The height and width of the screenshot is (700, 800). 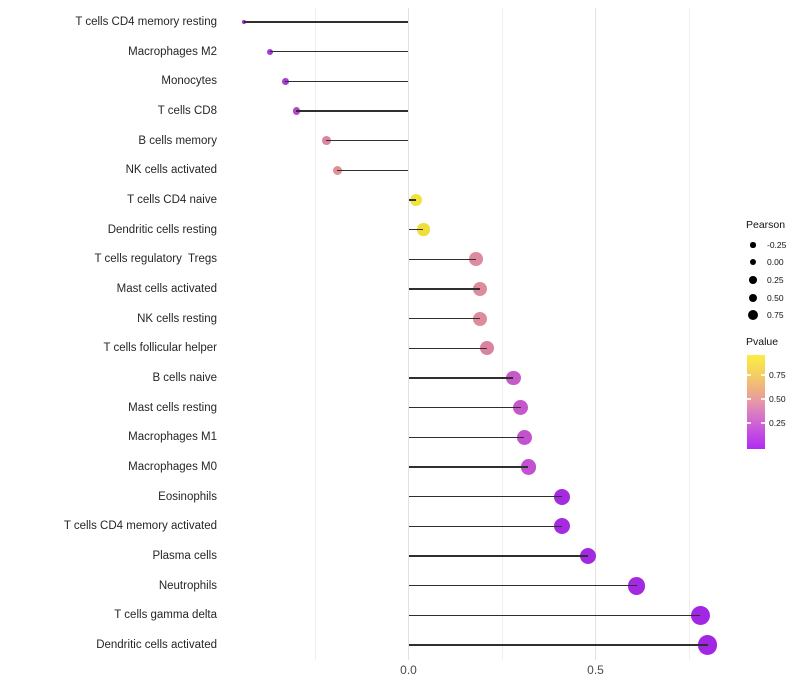 I want to click on size-legend-label: -0.25, so click(x=777, y=245).